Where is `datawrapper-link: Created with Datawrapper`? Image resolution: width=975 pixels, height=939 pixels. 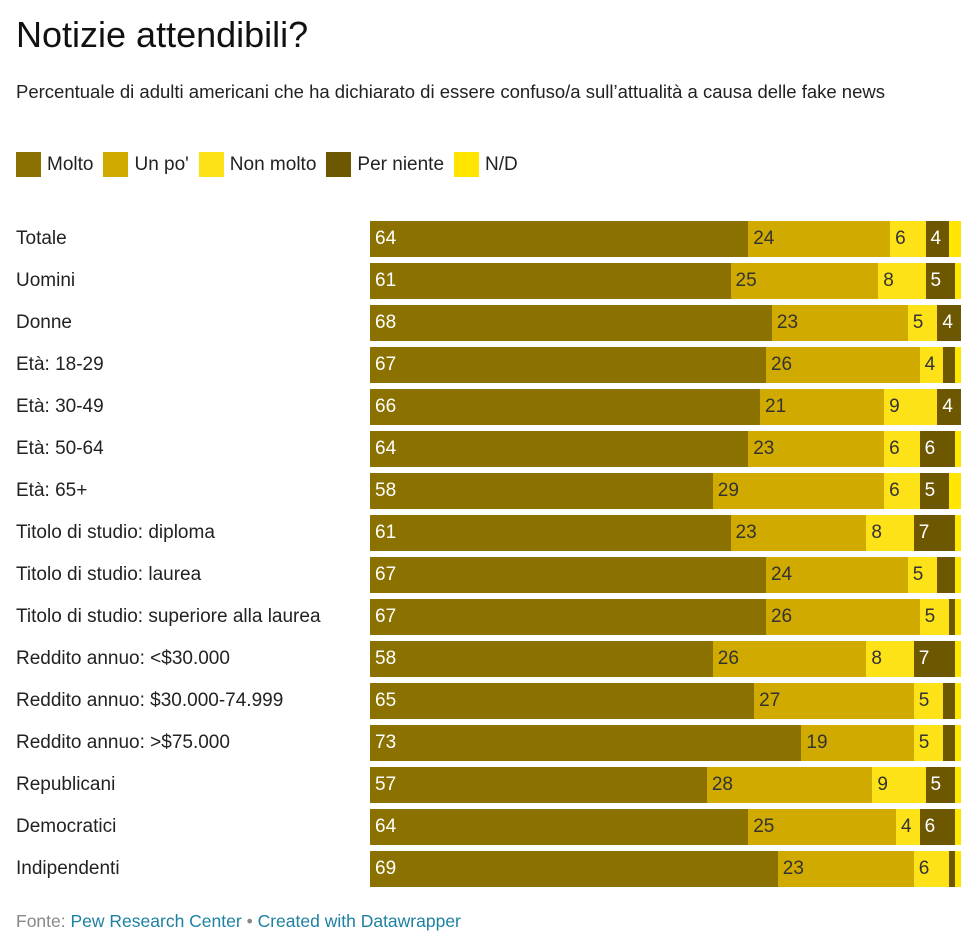
datawrapper-link: Created with Datawrapper is located at coordinates (359, 921).